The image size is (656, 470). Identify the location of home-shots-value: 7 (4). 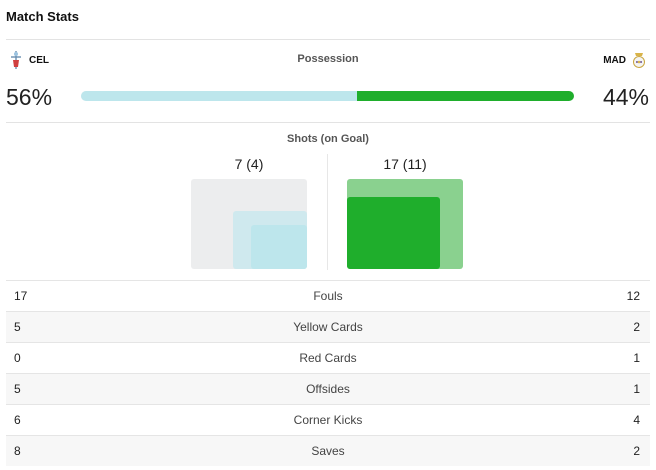
(249, 164).